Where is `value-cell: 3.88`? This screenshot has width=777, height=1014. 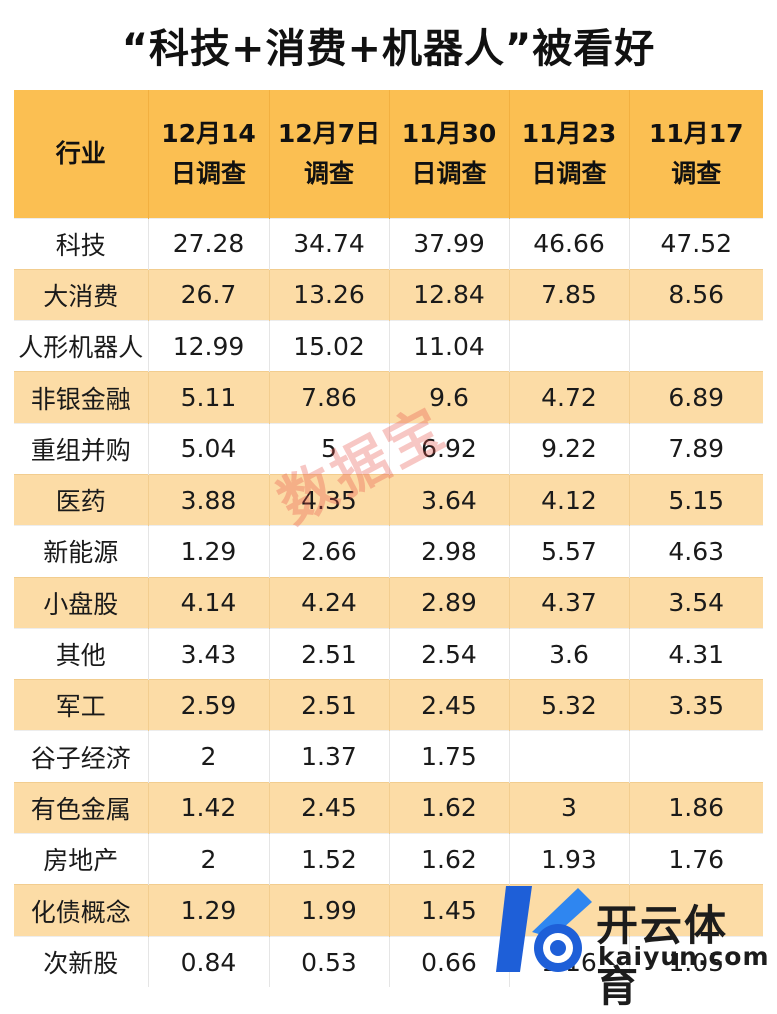 value-cell: 3.88 is located at coordinates (208, 499).